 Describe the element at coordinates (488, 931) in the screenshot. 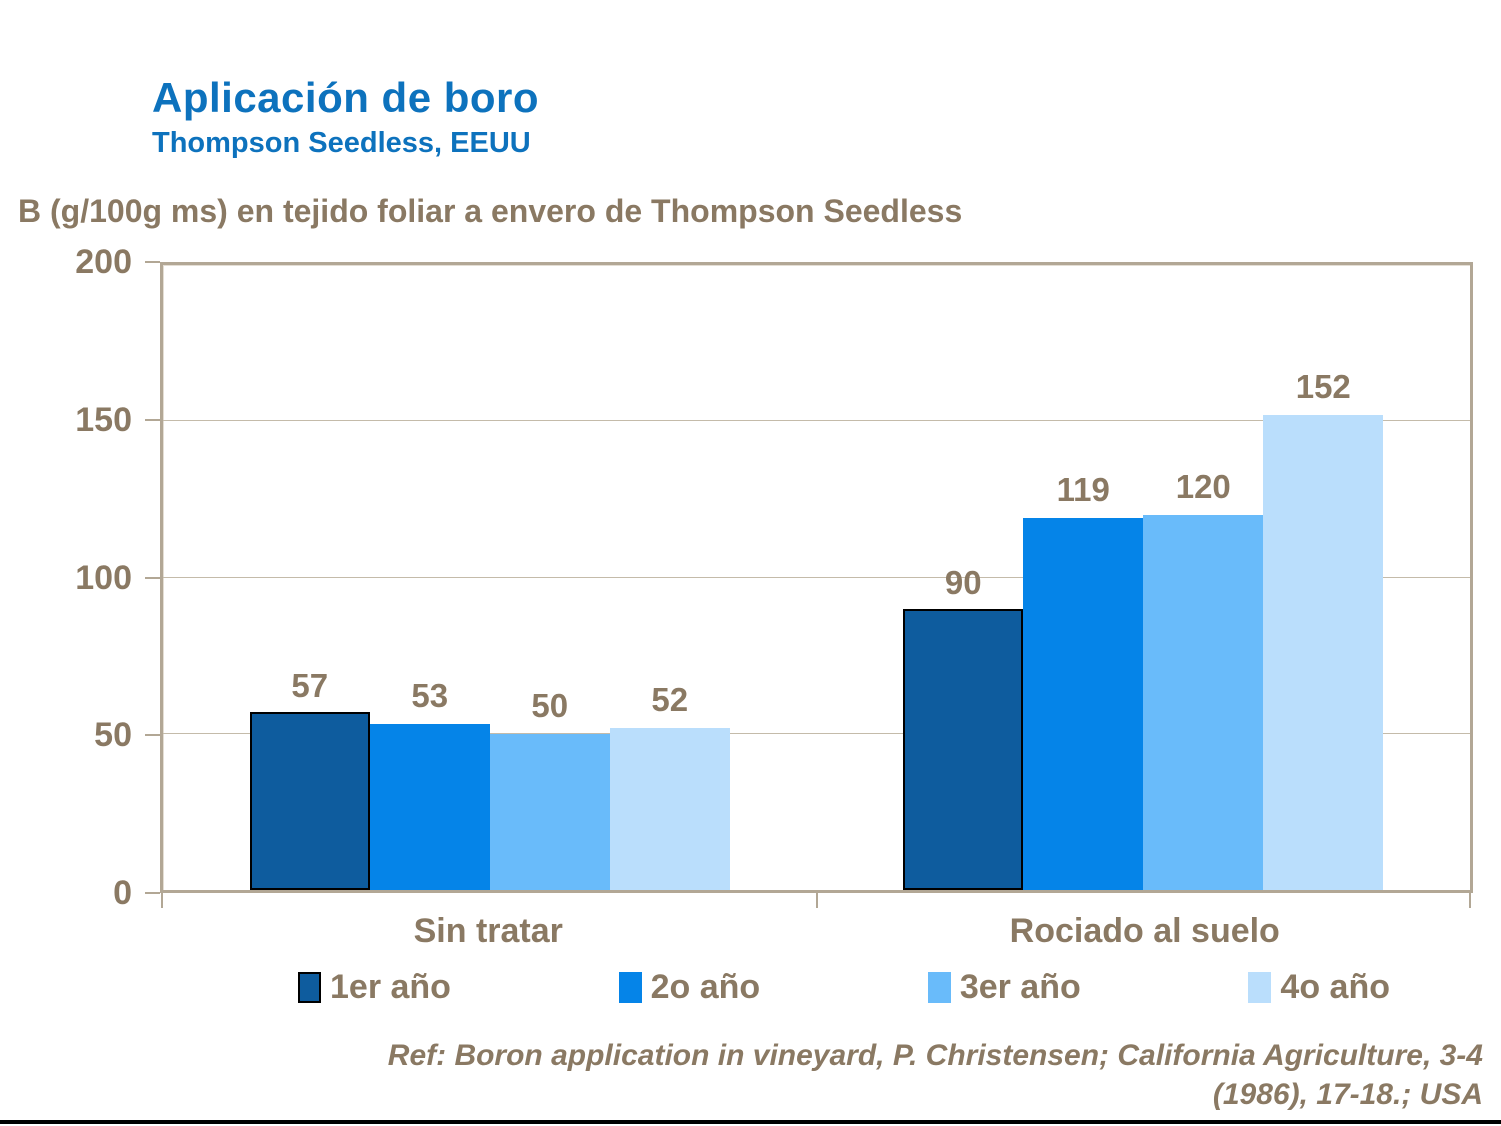

I see `category-label-sin-tratar: Sin tratar` at that location.